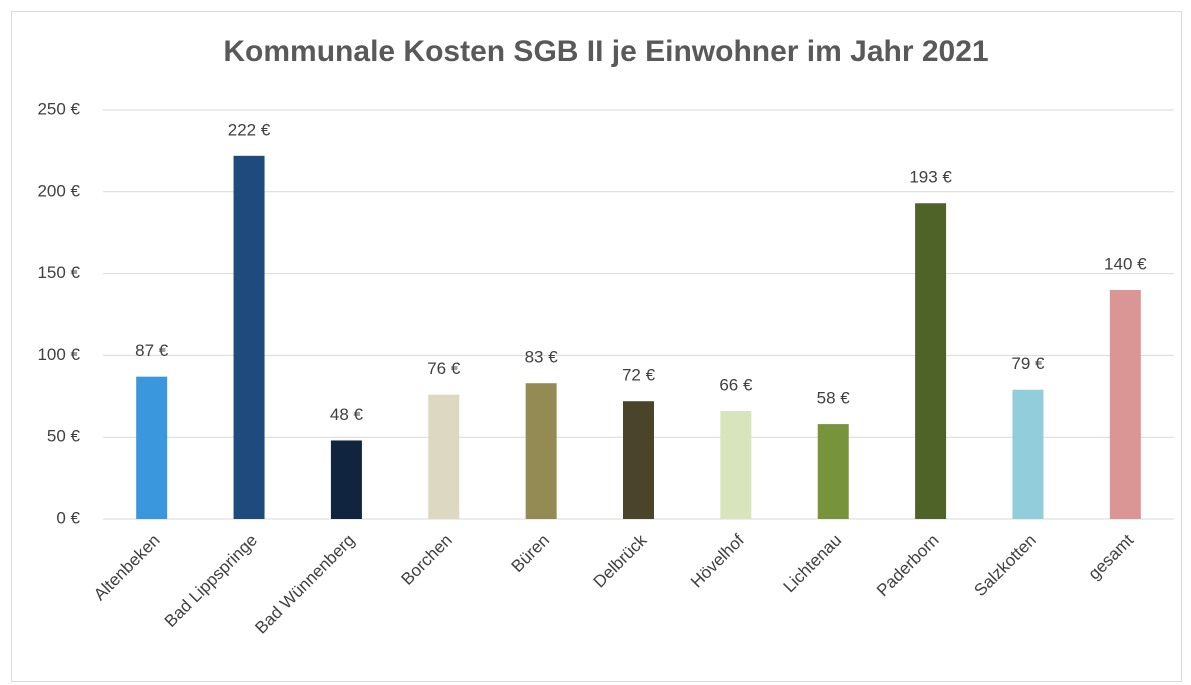 This screenshot has width=1191, height=685. Describe the element at coordinates (58, 354) in the screenshot. I see `y-tick-label: 100 €` at that location.